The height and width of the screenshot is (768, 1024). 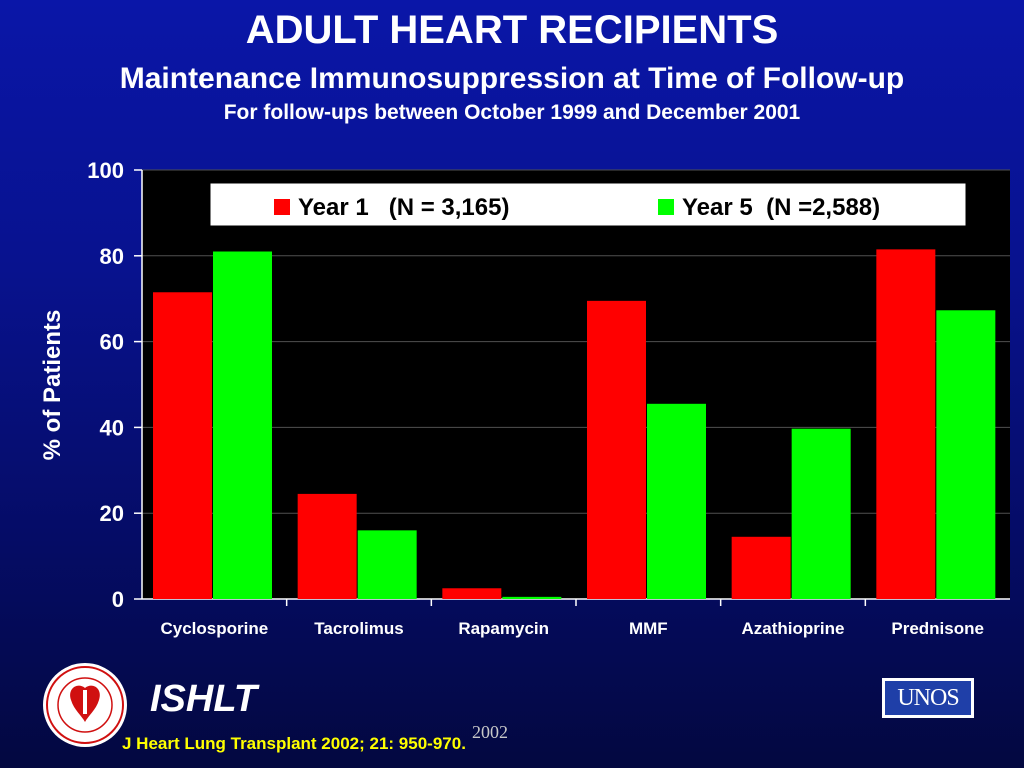 What do you see at coordinates (512, 30) in the screenshot?
I see `slide-title: ADULT HEART RECIPIENTS` at bounding box center [512, 30].